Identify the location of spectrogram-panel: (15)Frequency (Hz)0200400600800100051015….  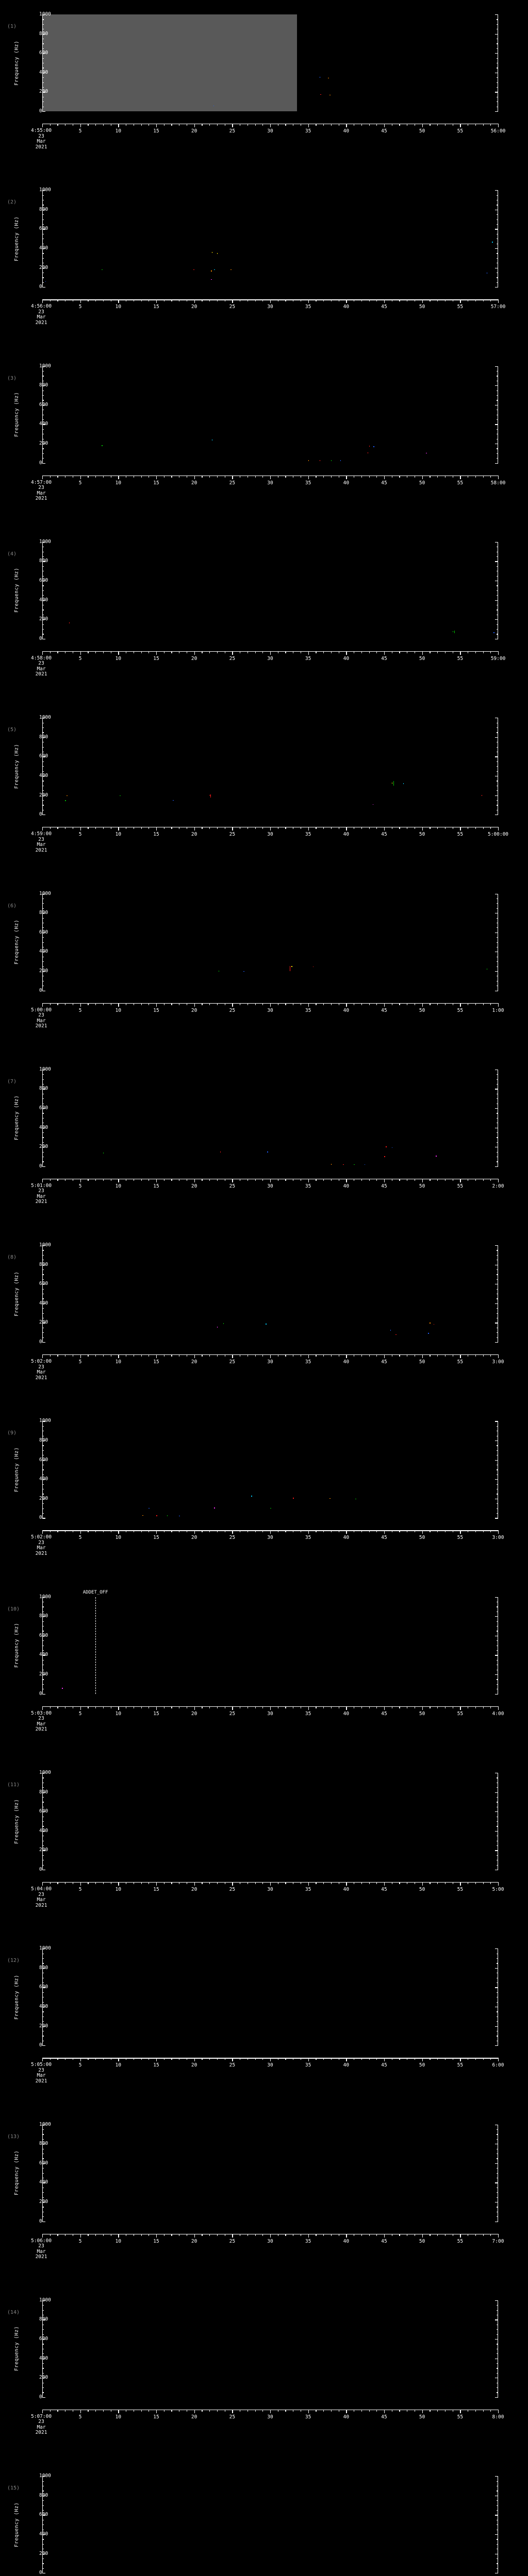
(264, 2520).